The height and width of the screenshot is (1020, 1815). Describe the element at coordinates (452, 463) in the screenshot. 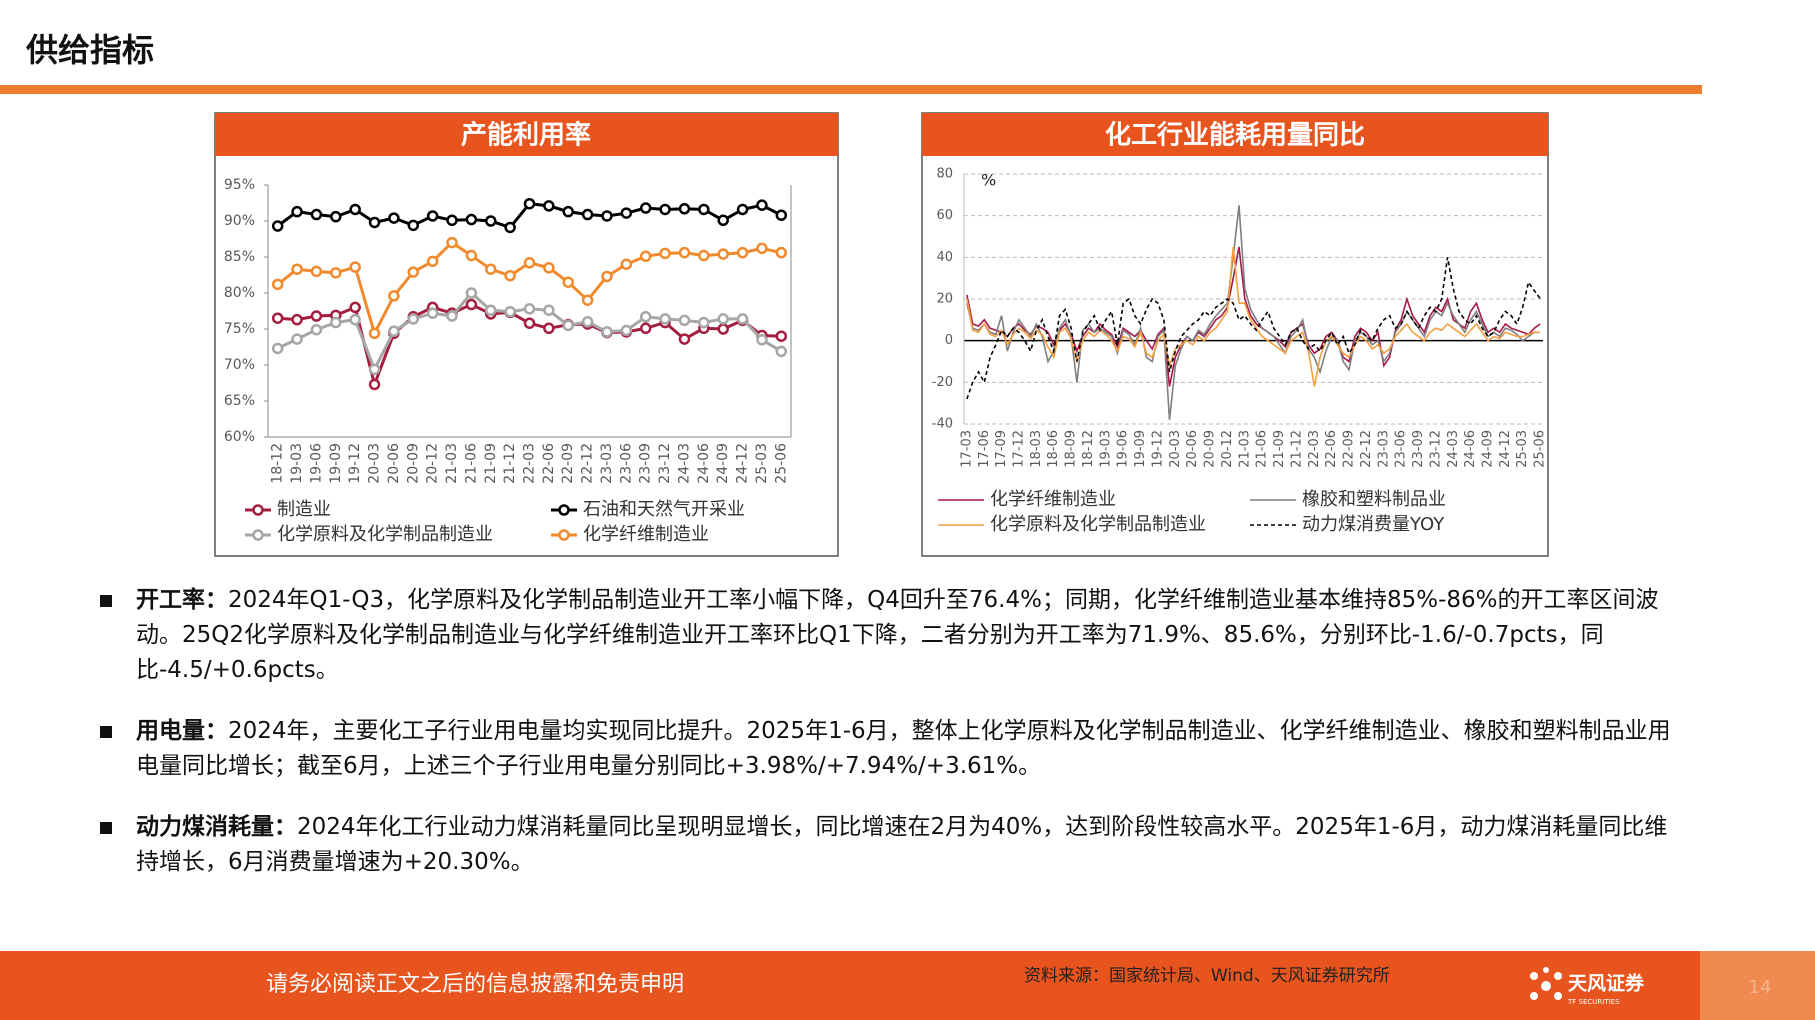

I see `x-tick-label: 21-03` at that location.